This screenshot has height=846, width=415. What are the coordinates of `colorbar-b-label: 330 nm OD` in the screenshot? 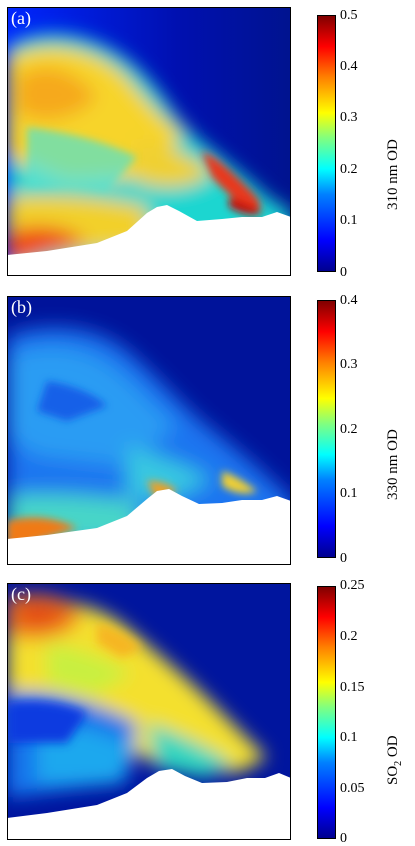 It's located at (393, 464).